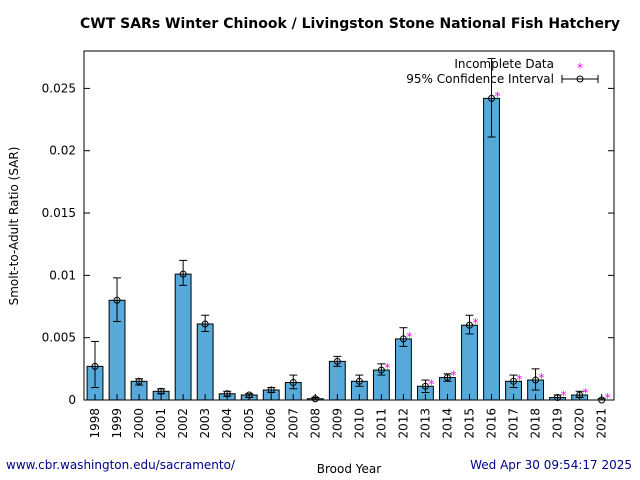  I want to click on y-axis-label: Smolt-to-Adult Ratio (SAR), so click(14, 226).